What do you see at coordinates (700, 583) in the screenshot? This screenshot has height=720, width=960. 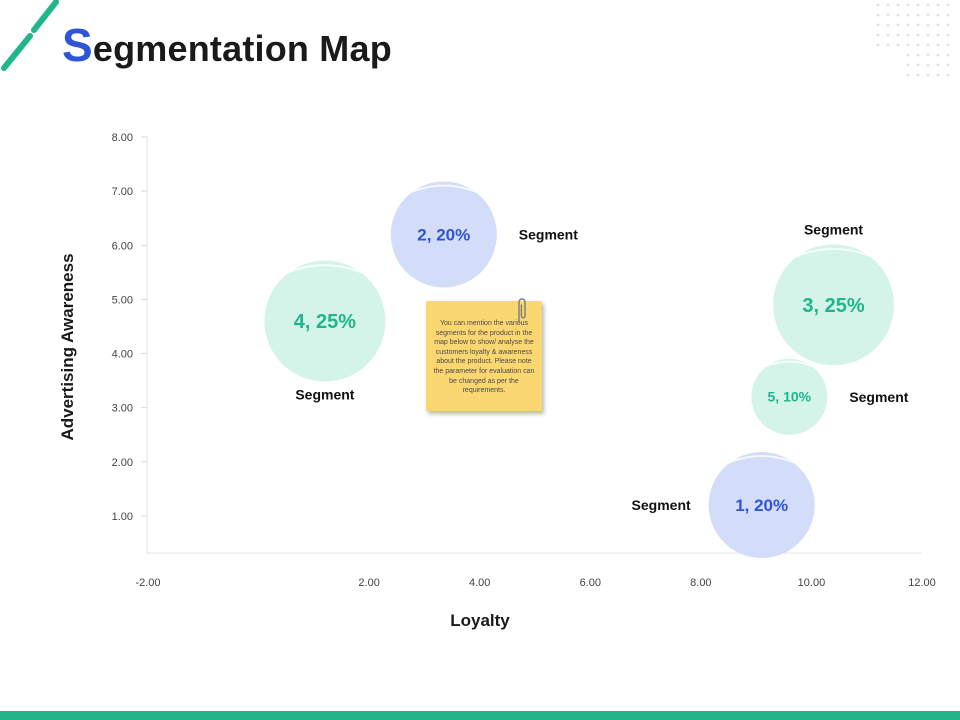 I see `x-tick-label: 8.00` at bounding box center [700, 583].